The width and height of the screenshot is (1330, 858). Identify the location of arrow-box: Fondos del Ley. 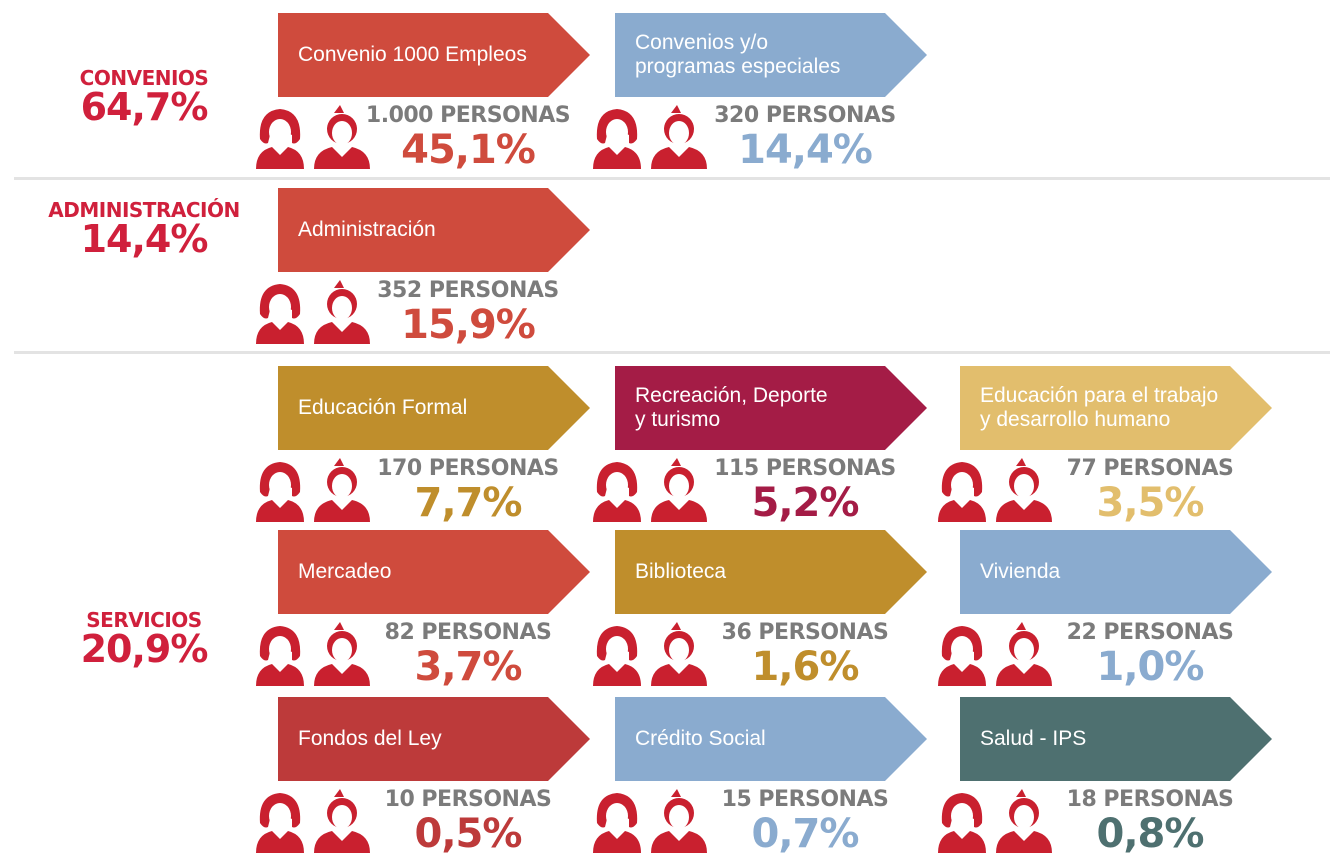
(434, 739).